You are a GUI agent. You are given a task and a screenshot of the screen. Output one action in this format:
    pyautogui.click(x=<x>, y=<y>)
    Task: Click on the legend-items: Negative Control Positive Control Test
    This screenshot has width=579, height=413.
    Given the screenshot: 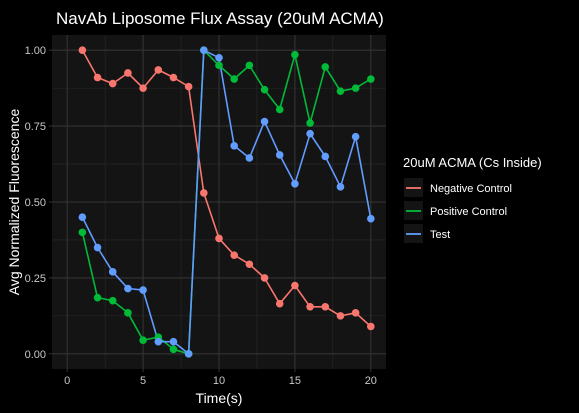 What is the action you would take?
    pyautogui.click(x=458, y=210)
    